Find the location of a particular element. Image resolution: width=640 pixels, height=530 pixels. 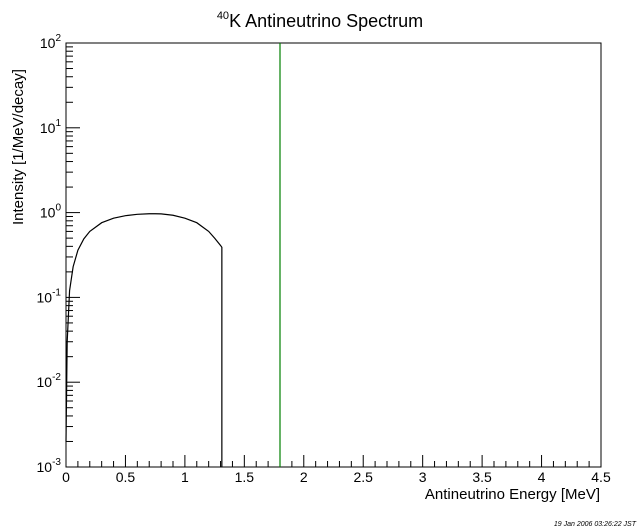

y-tick-label: 10¹ is located at coordinates (51, 127).